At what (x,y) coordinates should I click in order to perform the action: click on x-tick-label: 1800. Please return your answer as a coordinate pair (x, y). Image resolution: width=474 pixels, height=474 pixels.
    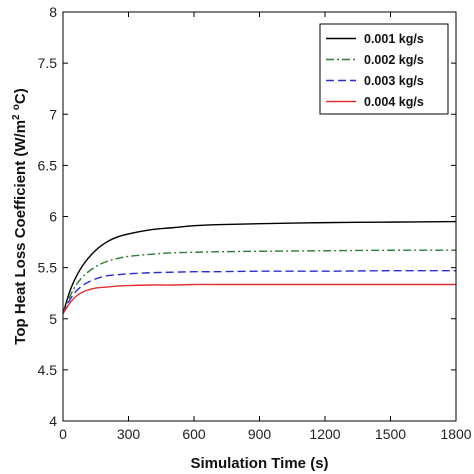
    Looking at the image, I should click on (455, 434).